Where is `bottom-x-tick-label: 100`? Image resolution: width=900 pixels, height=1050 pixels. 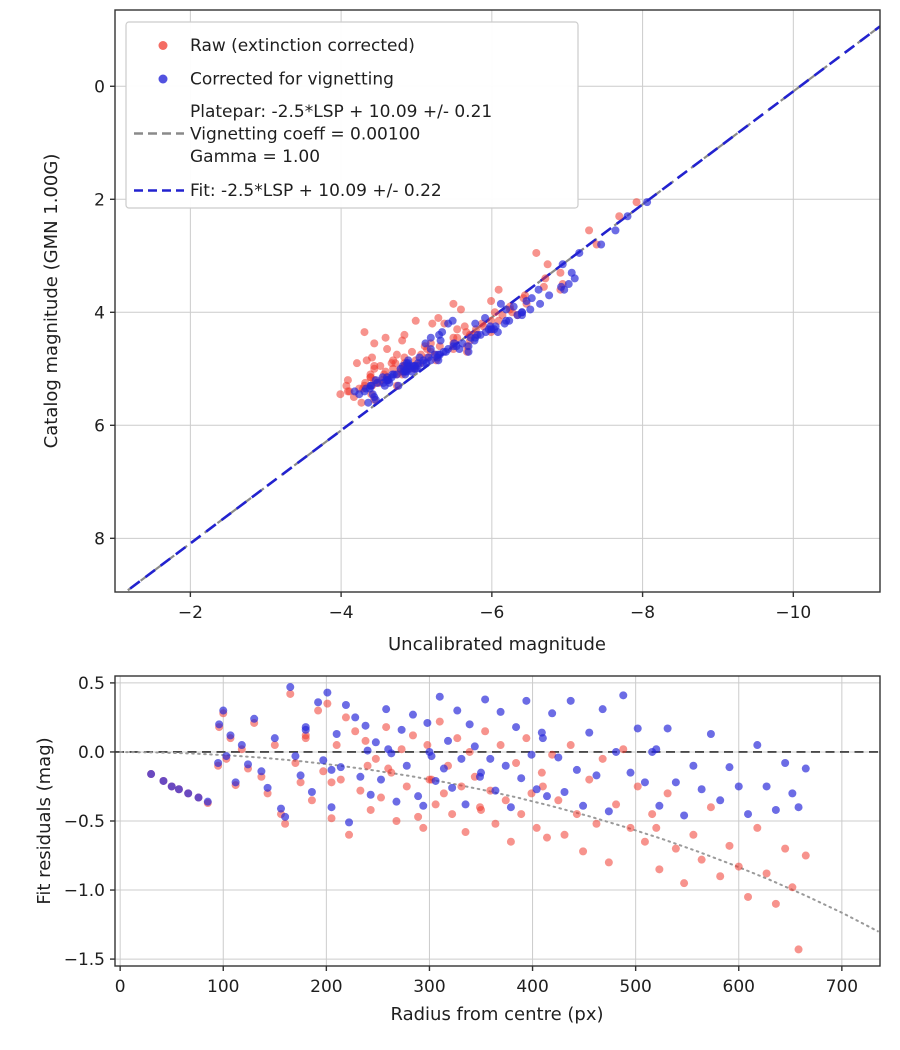 bottom-x-tick-label: 100 is located at coordinates (223, 987).